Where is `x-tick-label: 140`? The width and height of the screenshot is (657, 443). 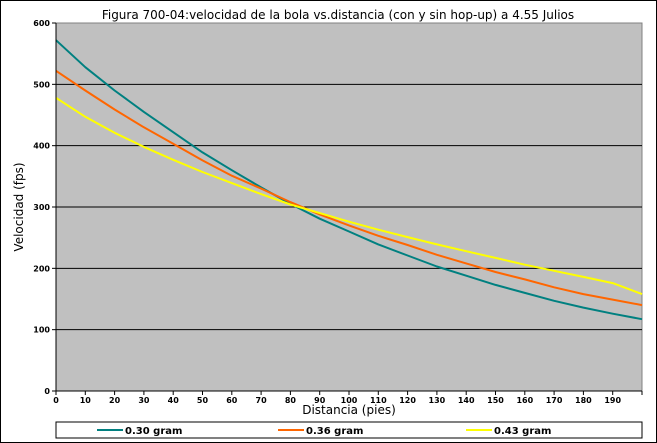
x-tick-label: 140 is located at coordinates (466, 400).